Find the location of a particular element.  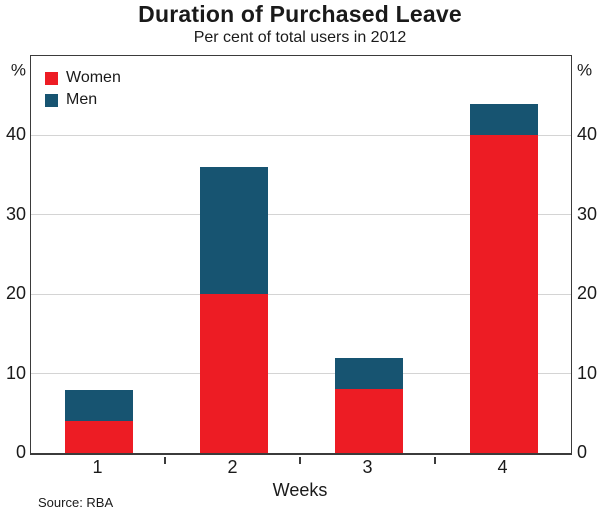

x-axis-title: Weeks is located at coordinates (300, 490).